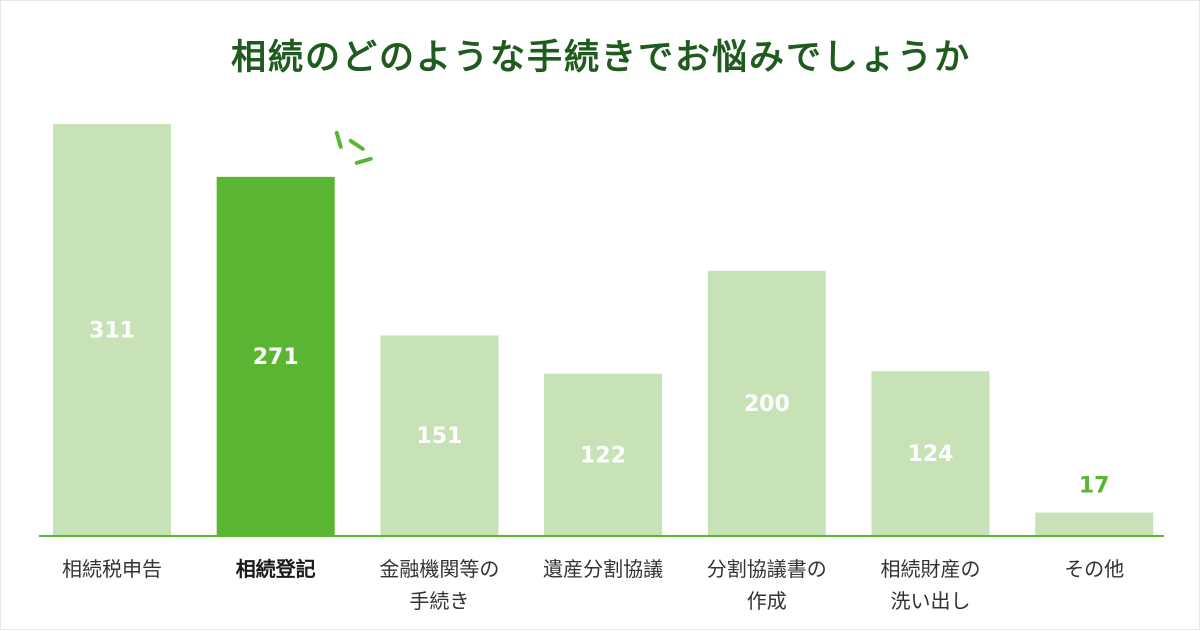  Describe the element at coordinates (603, 569) in the screenshot. I see `category-label: 遺産分割協議` at that location.